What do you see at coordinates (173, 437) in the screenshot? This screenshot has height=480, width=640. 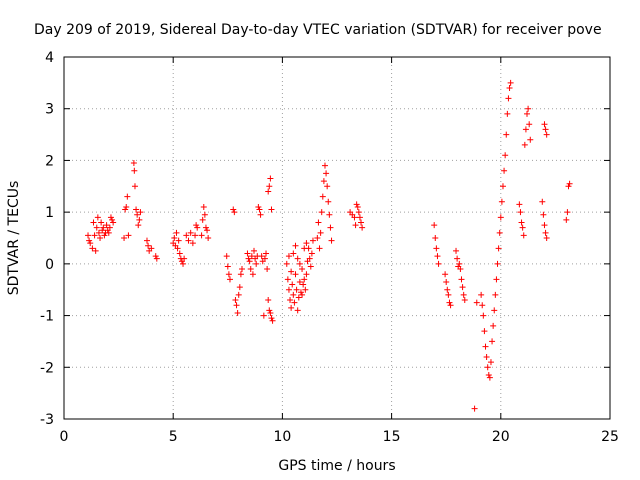 I see `x-tick-label: 5` at bounding box center [173, 437].